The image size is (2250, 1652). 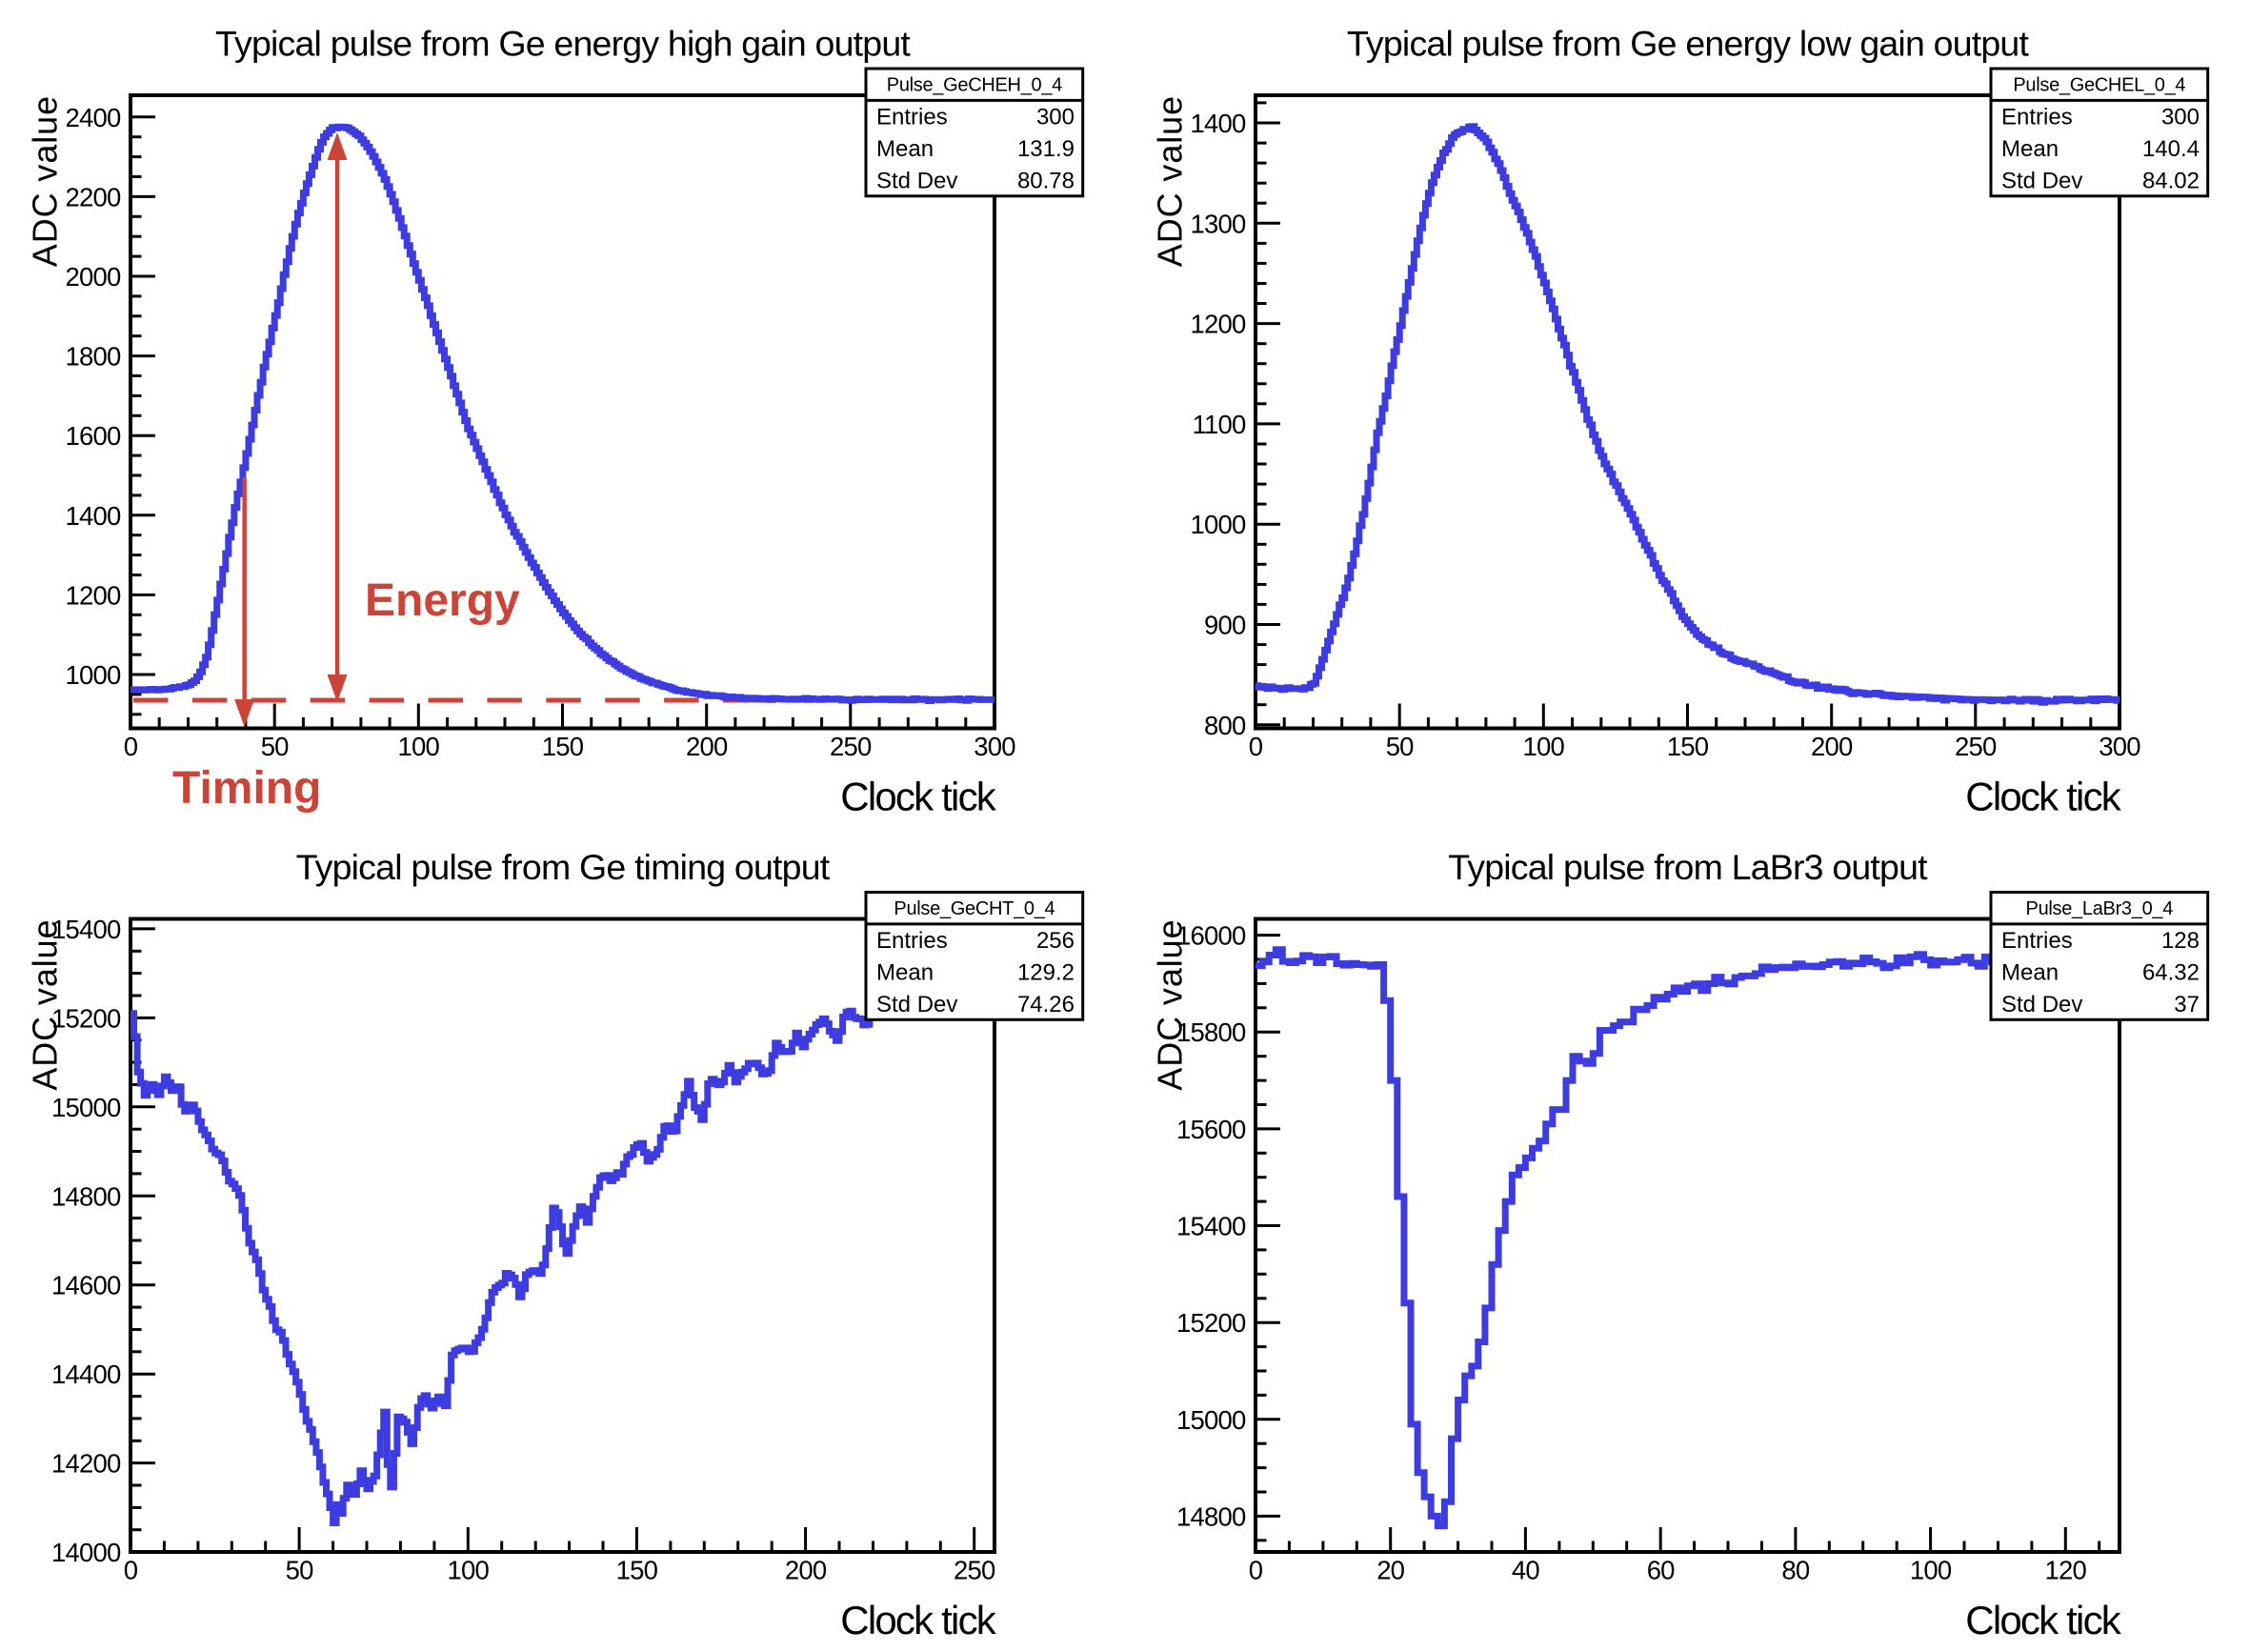 What do you see at coordinates (93, 197) in the screenshot?
I see `svg-text: 2200` at bounding box center [93, 197].